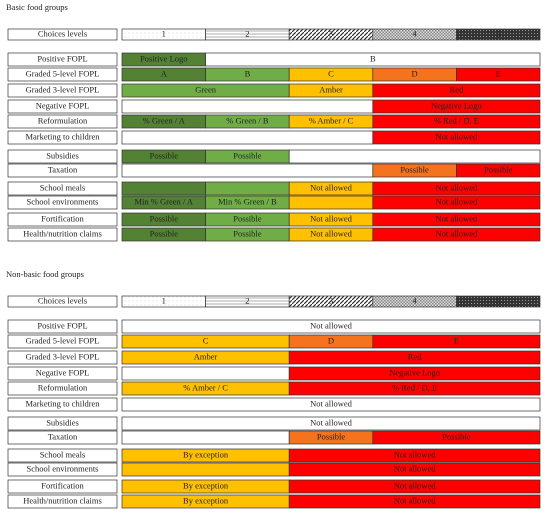 This screenshot has height=519, width=550. What do you see at coordinates (331, 73) in the screenshot?
I see `cell-text: C` at bounding box center [331, 73].